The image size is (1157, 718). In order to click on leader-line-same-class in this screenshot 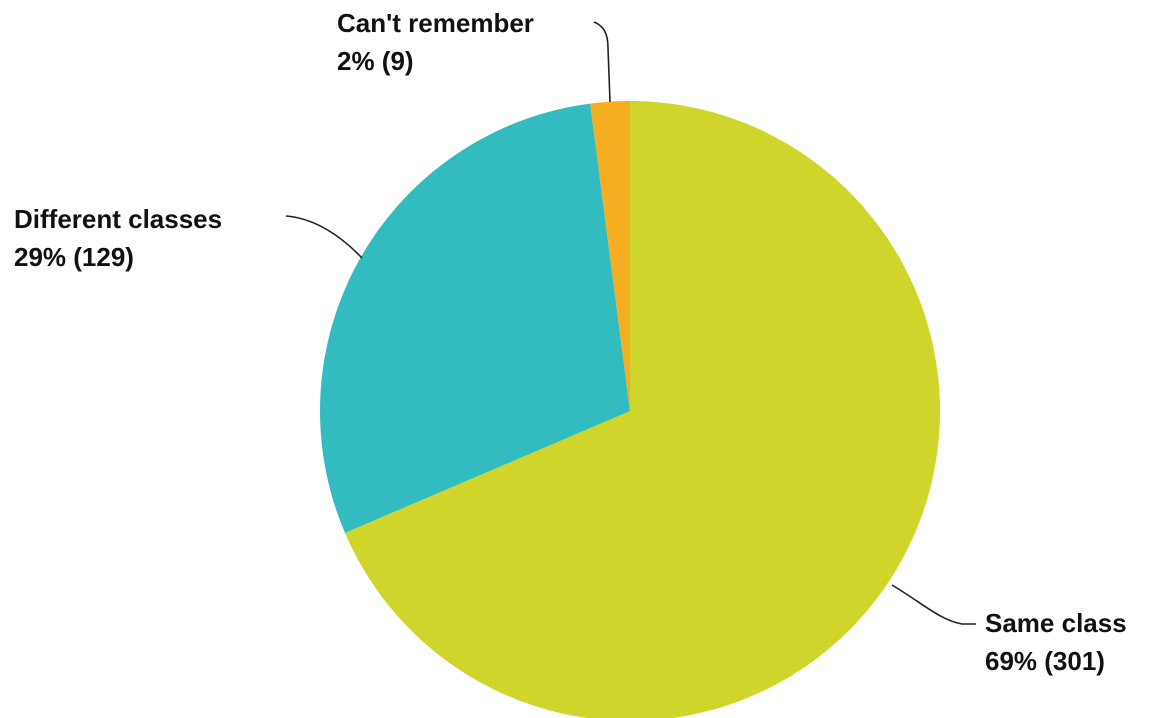, I will do `click(933, 604)`.